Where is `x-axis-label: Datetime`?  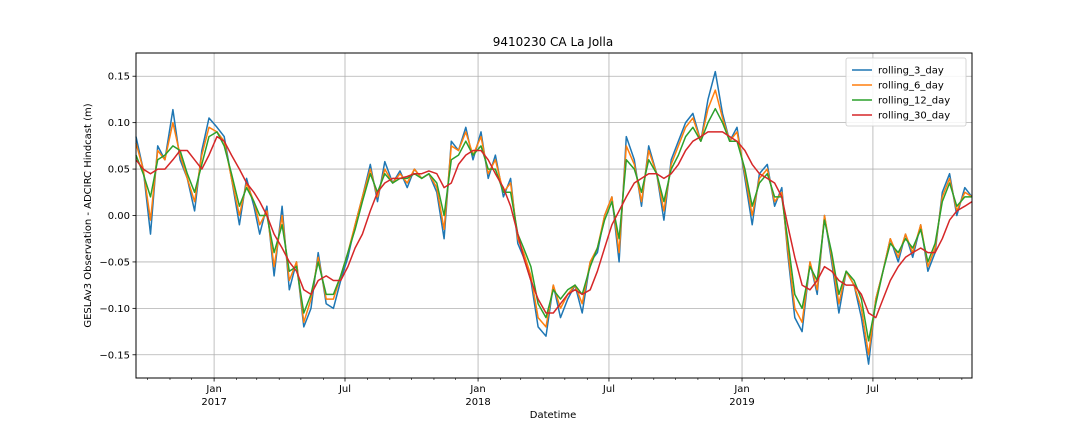
x-axis-label: Datetime is located at coordinates (553, 415).